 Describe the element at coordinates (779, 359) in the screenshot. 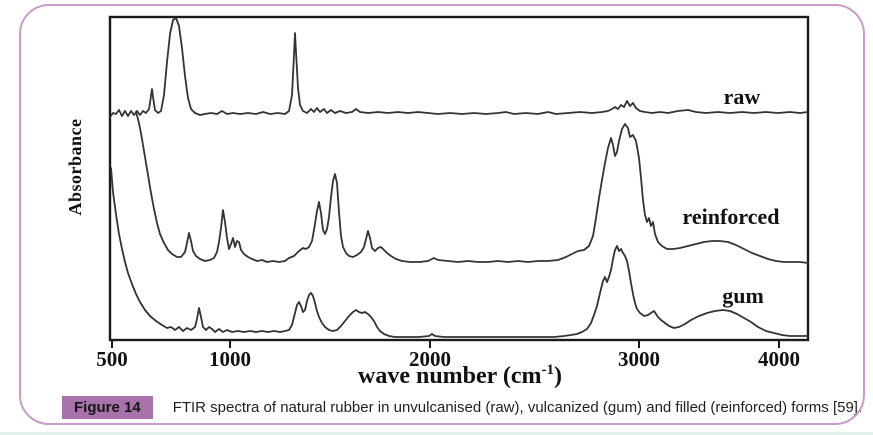

I see `x-tick-label: 4000` at that location.